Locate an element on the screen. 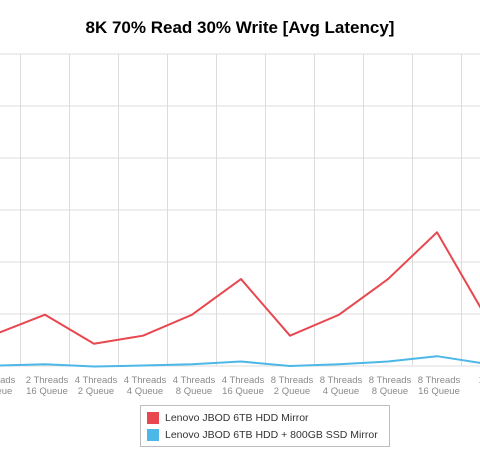  legend-label: Lenovo JBOD 6TB HDD + 800GB SSD Mirror is located at coordinates (271, 434).